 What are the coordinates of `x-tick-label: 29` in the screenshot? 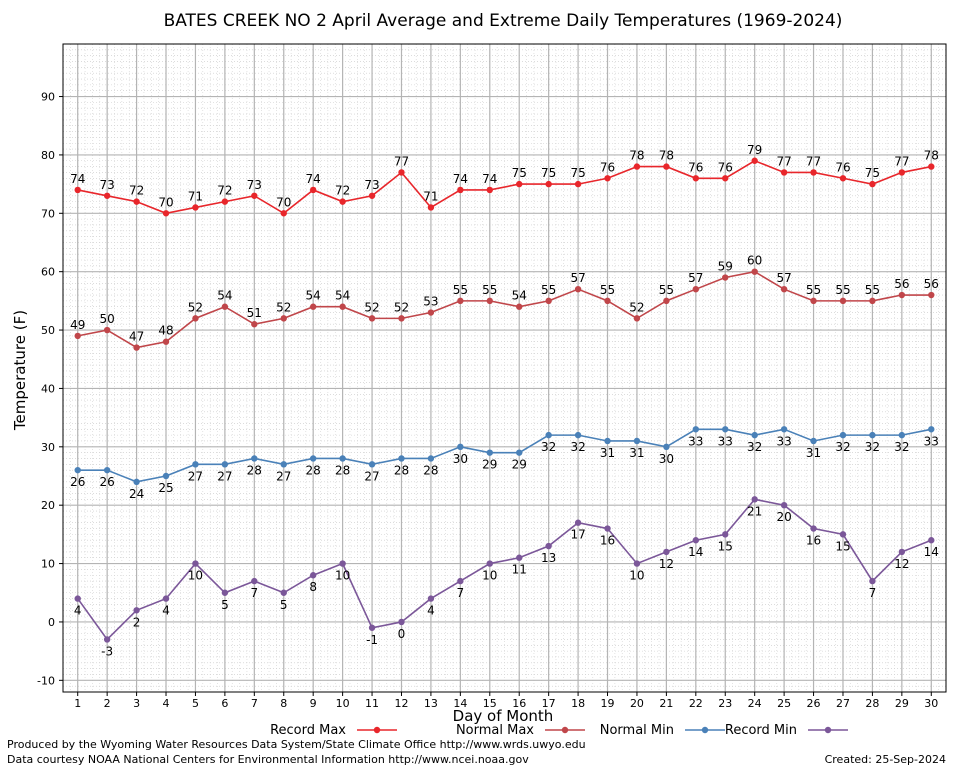 It's located at (902, 703).